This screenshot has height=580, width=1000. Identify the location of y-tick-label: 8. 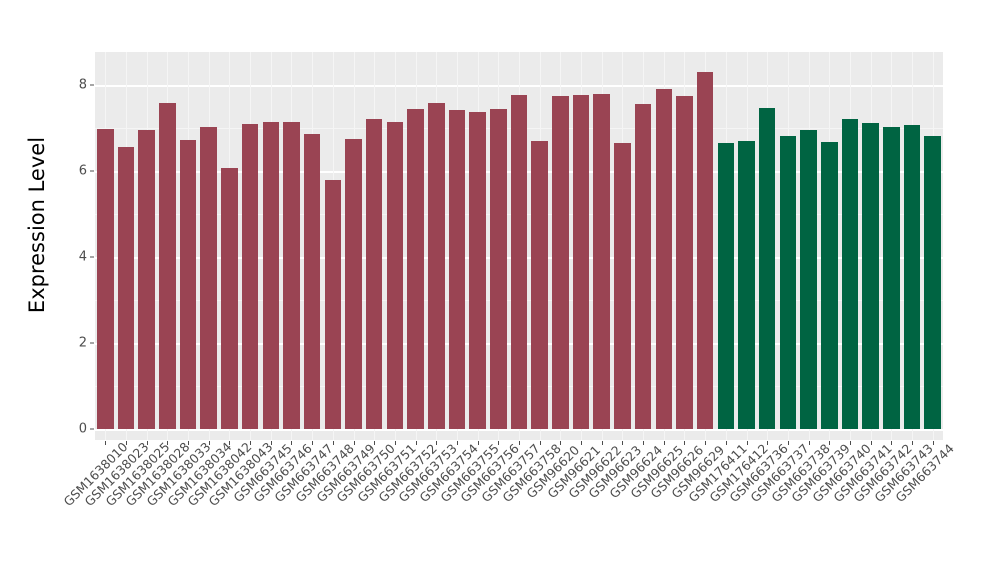
(82, 85).